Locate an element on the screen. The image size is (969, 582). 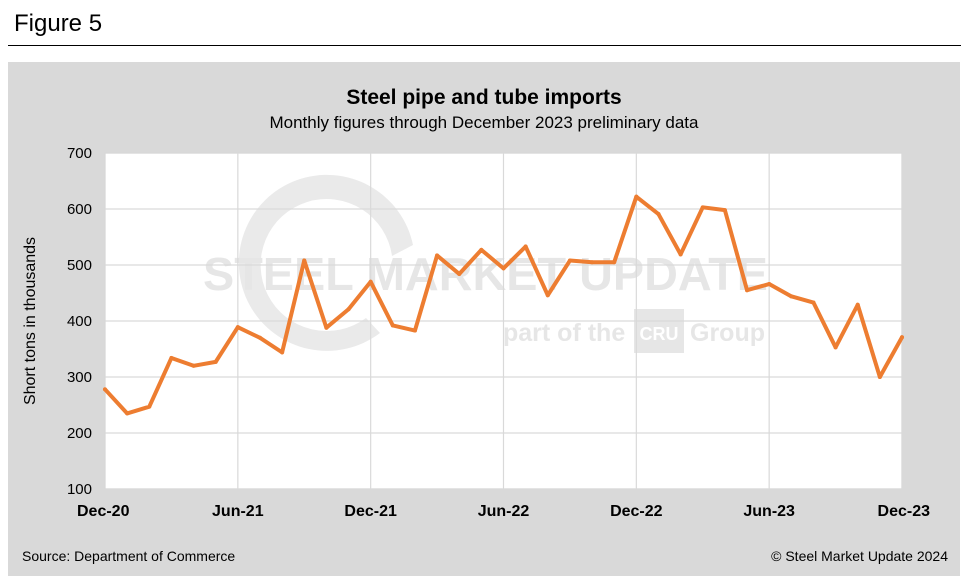
y-axis-ticks: 100 200 300 400 500 600 700 is located at coordinates (79, 321).